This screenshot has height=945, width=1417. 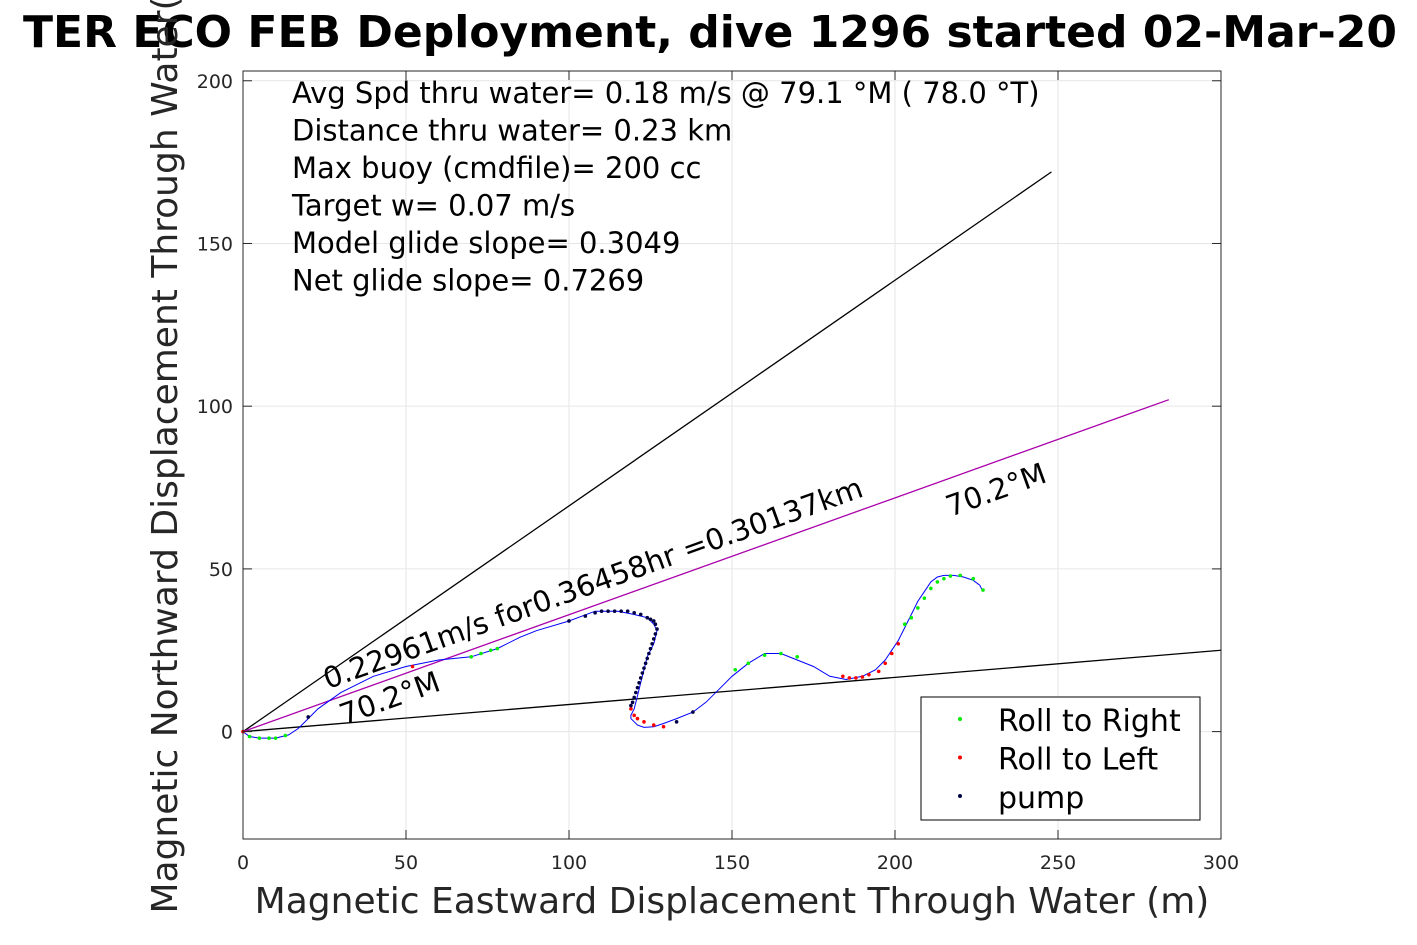 I want to click on info-line-2: Max buoy (cmdfile)= 200 cc, so click(x=496, y=168).